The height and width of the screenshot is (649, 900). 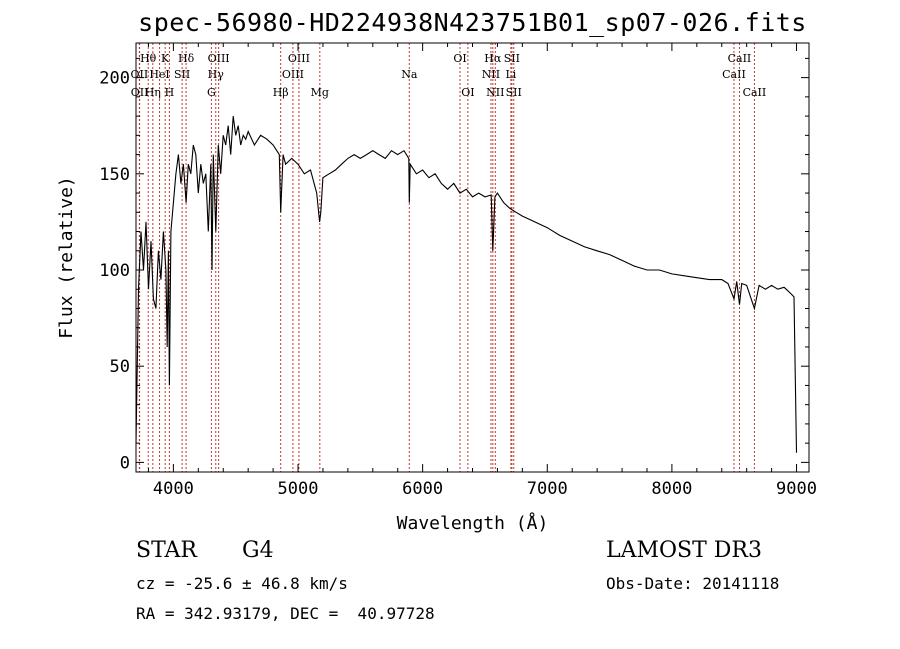 I want to click on redshift-value: cz = -25.6 ± 46.8 km/s, so click(x=242, y=583).